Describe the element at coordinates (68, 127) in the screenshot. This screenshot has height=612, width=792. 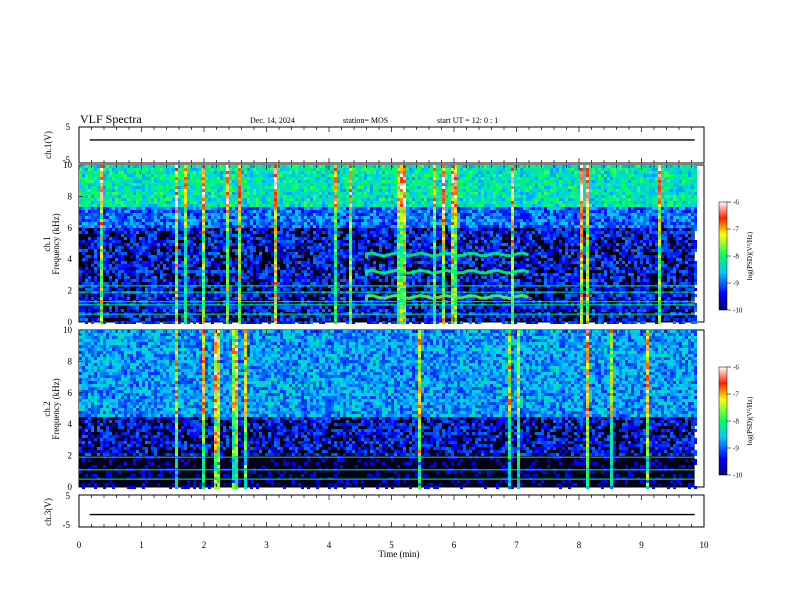
I see `ch1-voltage-ytick-top: 5` at that location.